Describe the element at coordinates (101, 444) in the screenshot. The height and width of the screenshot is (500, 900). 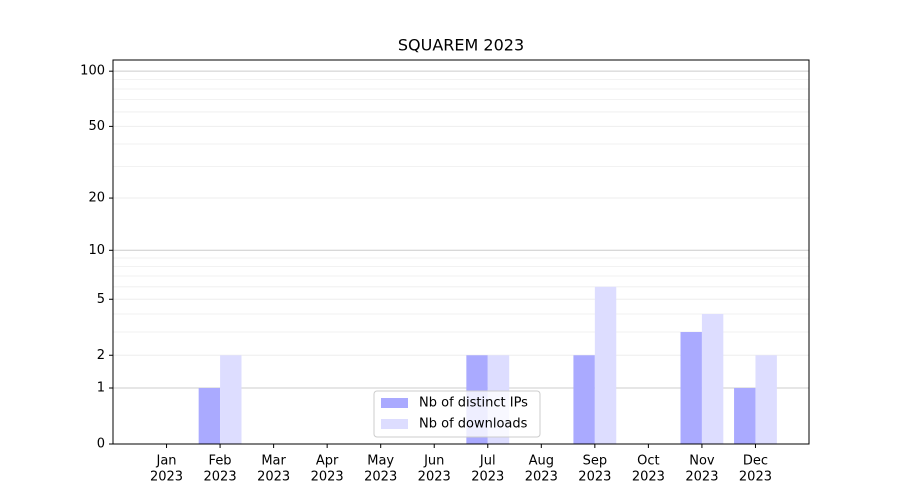
I see `y-tick-label: 0` at that location.